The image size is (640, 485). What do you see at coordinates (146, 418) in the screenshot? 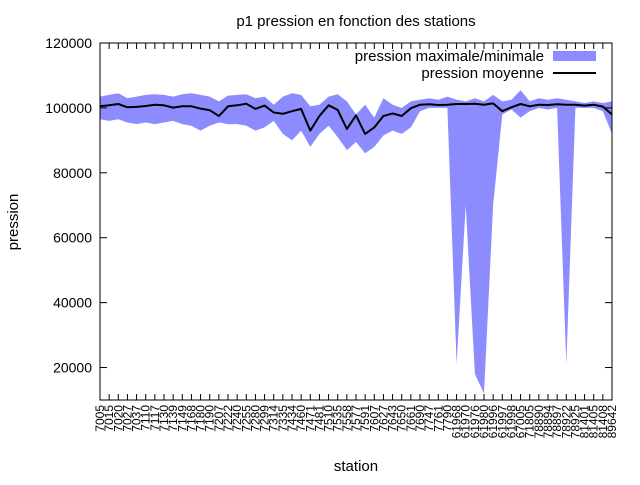
I see `x-tick-label: 7110` at bounding box center [146, 418].